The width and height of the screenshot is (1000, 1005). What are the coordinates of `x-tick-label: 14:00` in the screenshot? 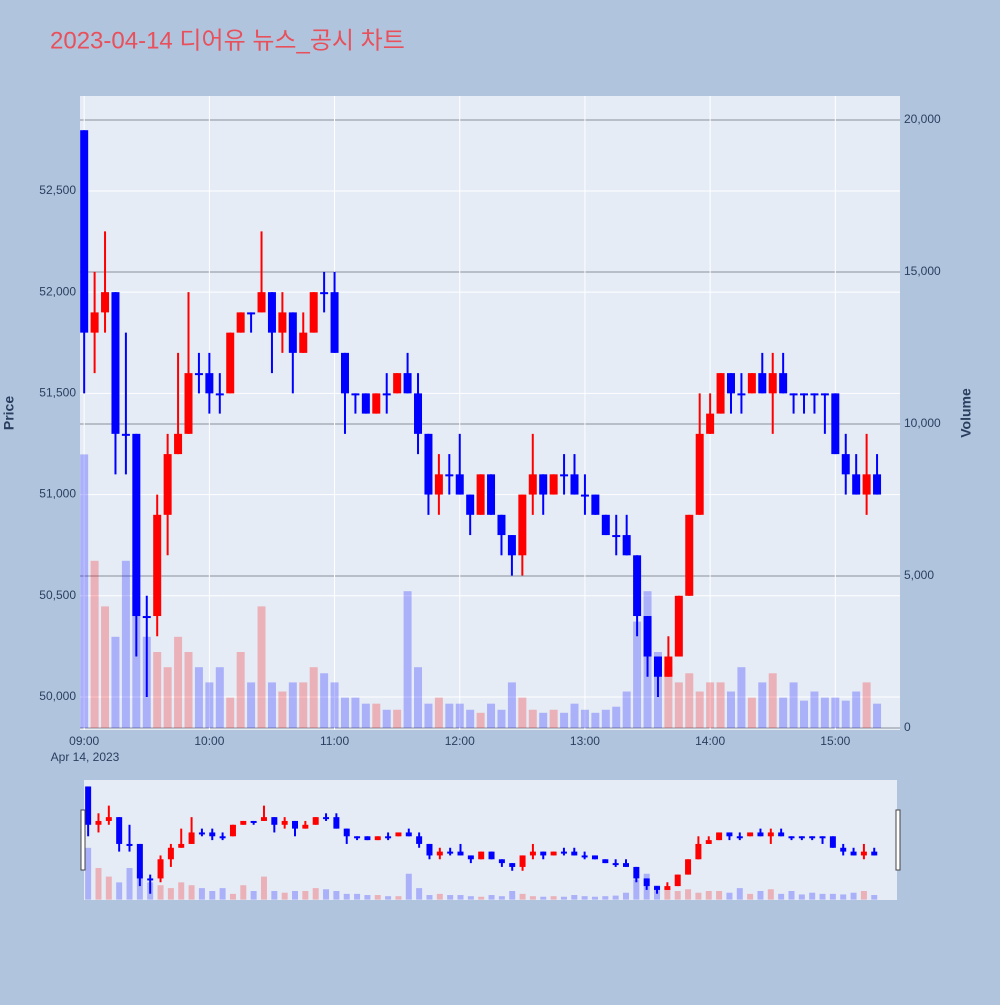 It's located at (710, 741).